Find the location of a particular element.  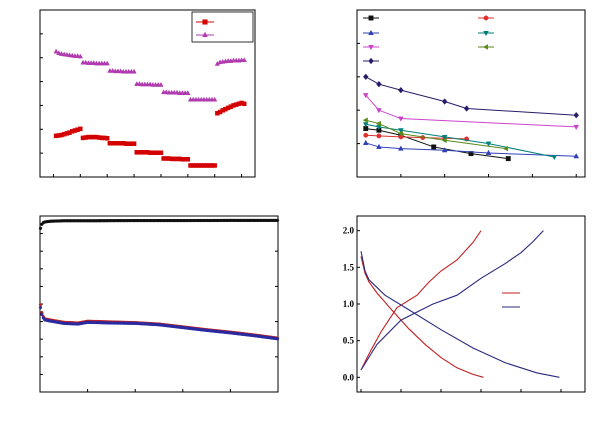

panel-a is located at coordinates (147, 93).